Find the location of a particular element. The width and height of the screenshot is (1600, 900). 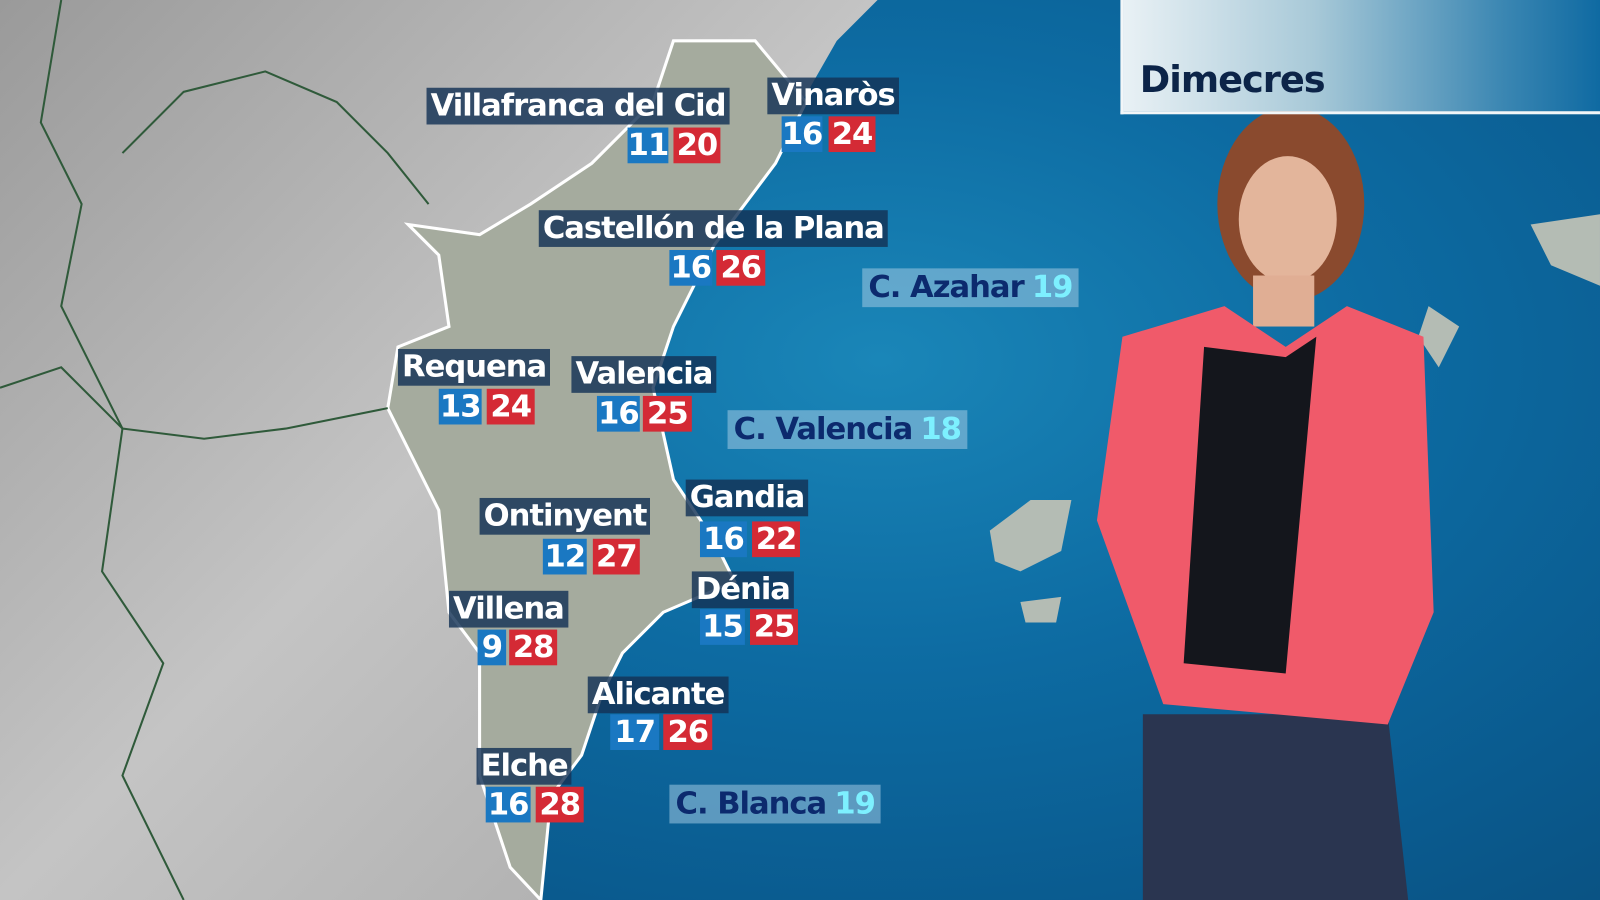

mallorca-island is located at coordinates (1509, 291).